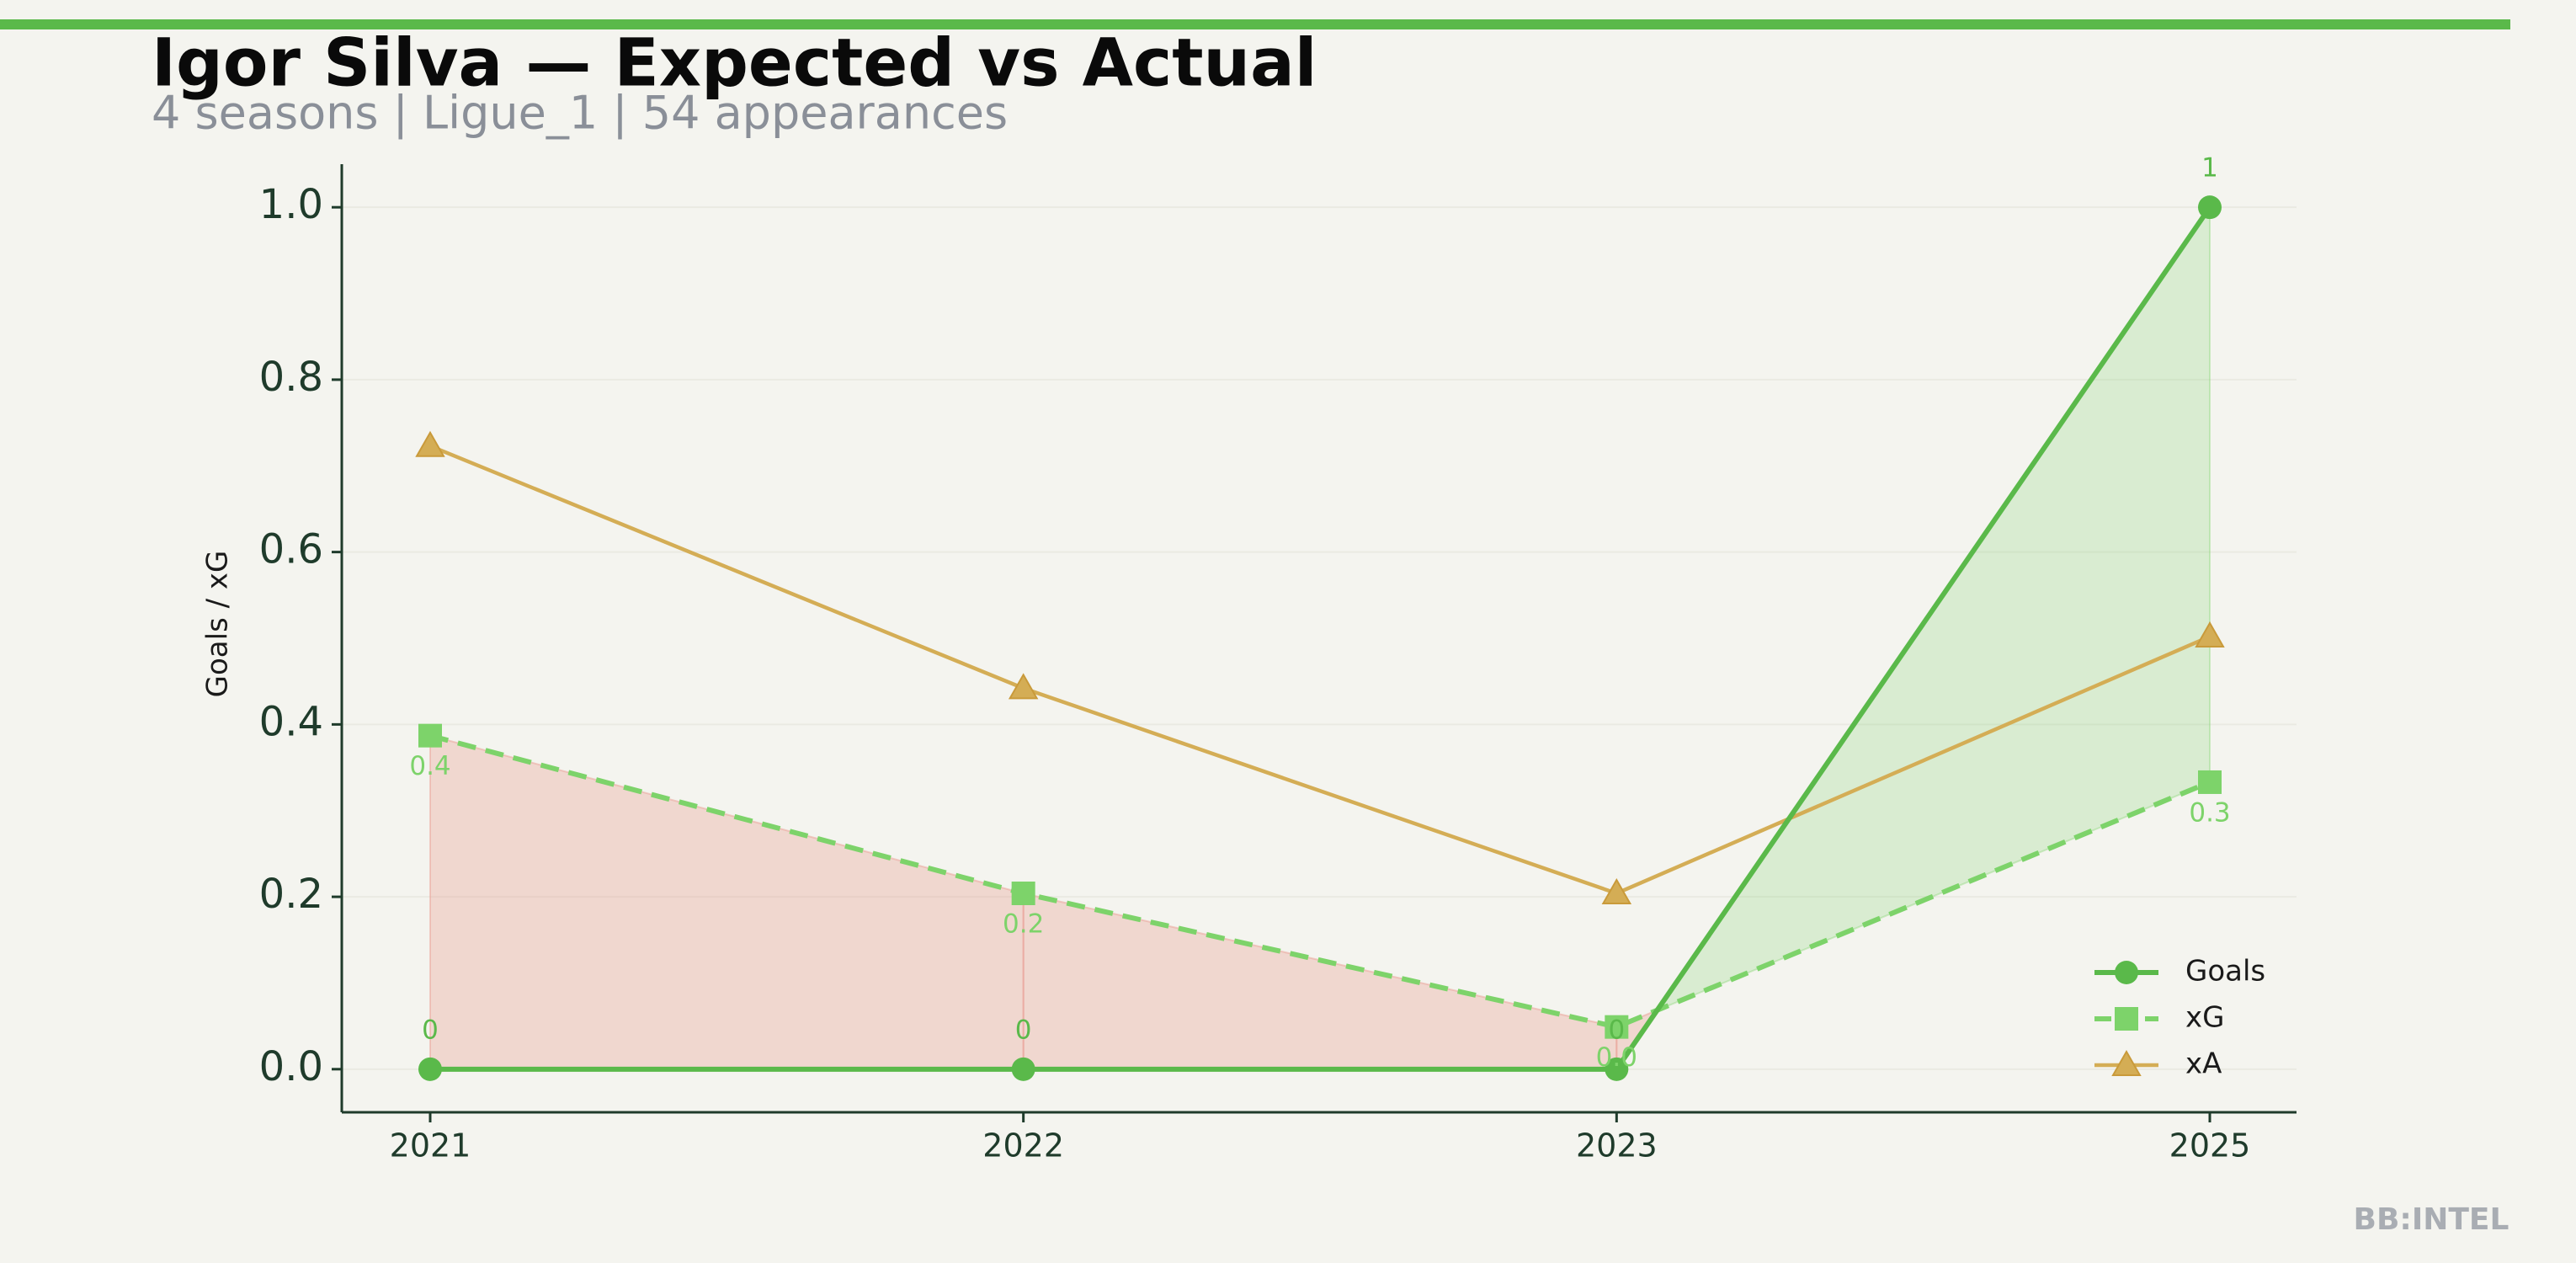  Describe the element at coordinates (291, 1066) in the screenshot. I see `y-tick-label: 0.0` at that location.